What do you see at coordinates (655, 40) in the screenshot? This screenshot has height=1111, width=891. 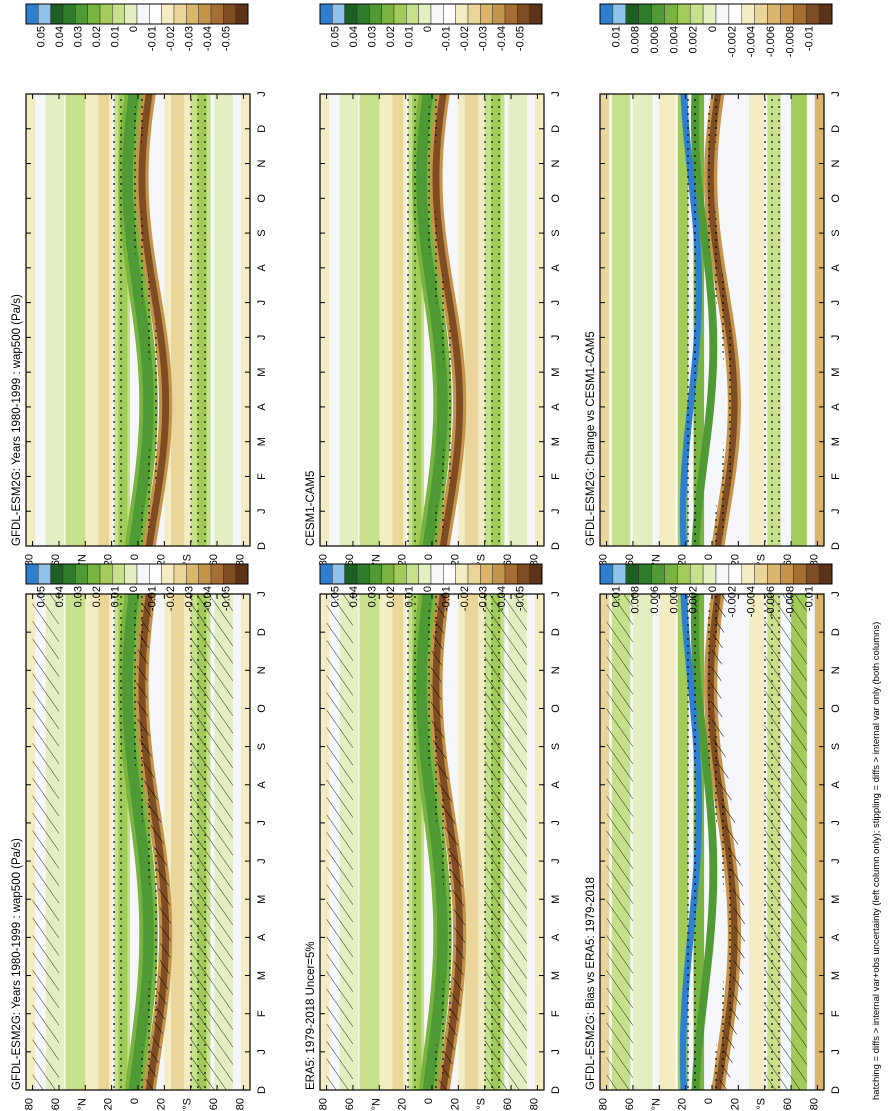 I see `colorbar-tick-label: 0.006` at bounding box center [655, 40].